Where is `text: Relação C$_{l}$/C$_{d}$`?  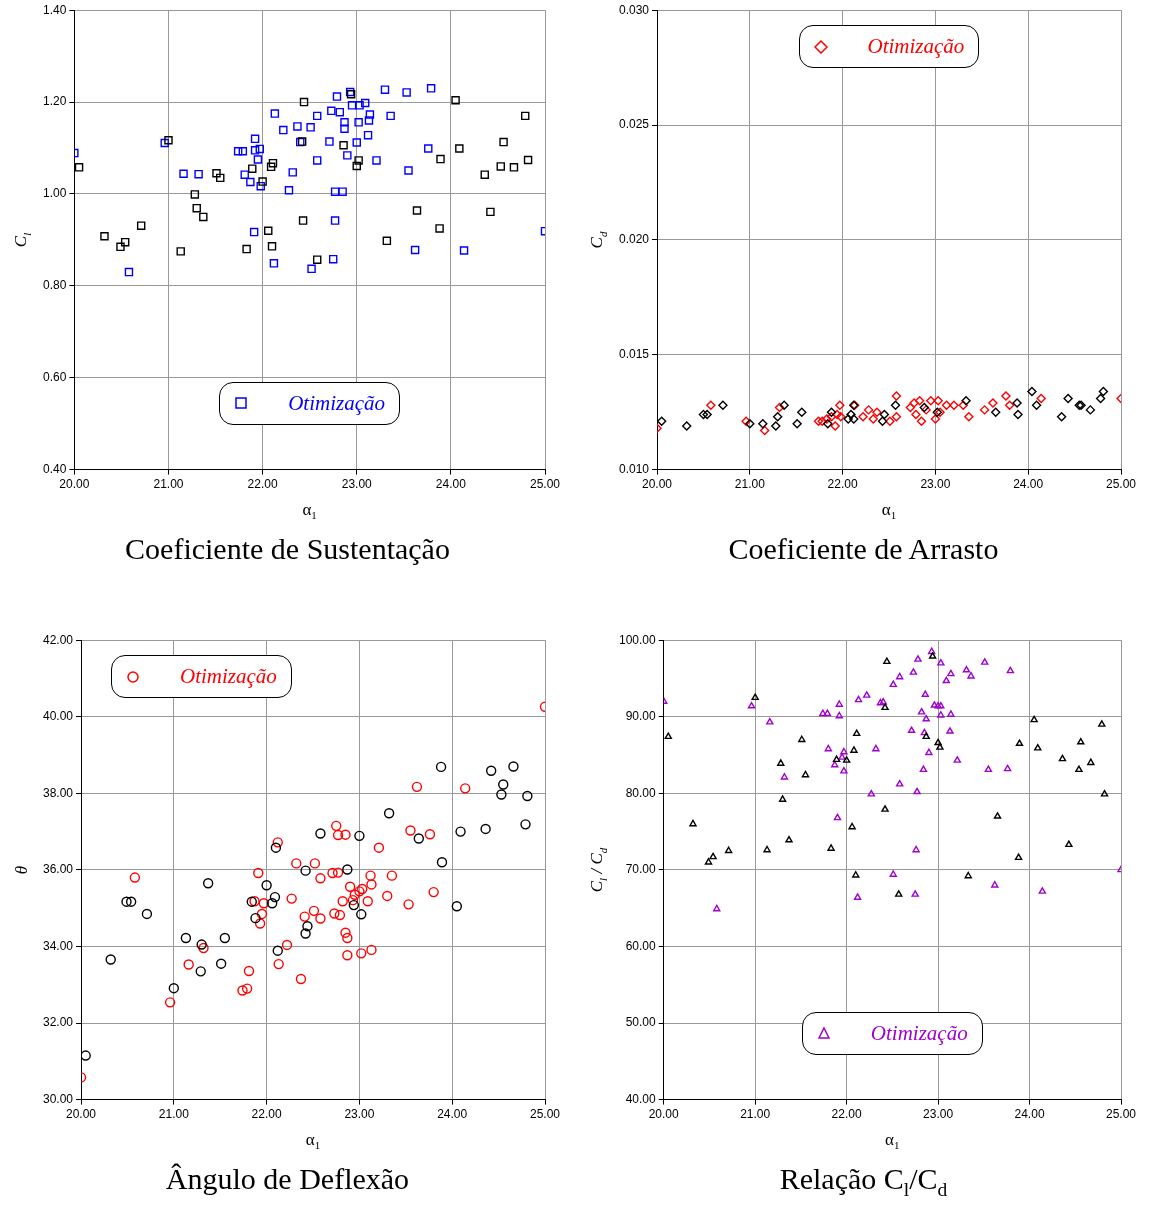 text: Relação C$_{l}$/C$_{d}$ is located at coordinates (863, 1181).